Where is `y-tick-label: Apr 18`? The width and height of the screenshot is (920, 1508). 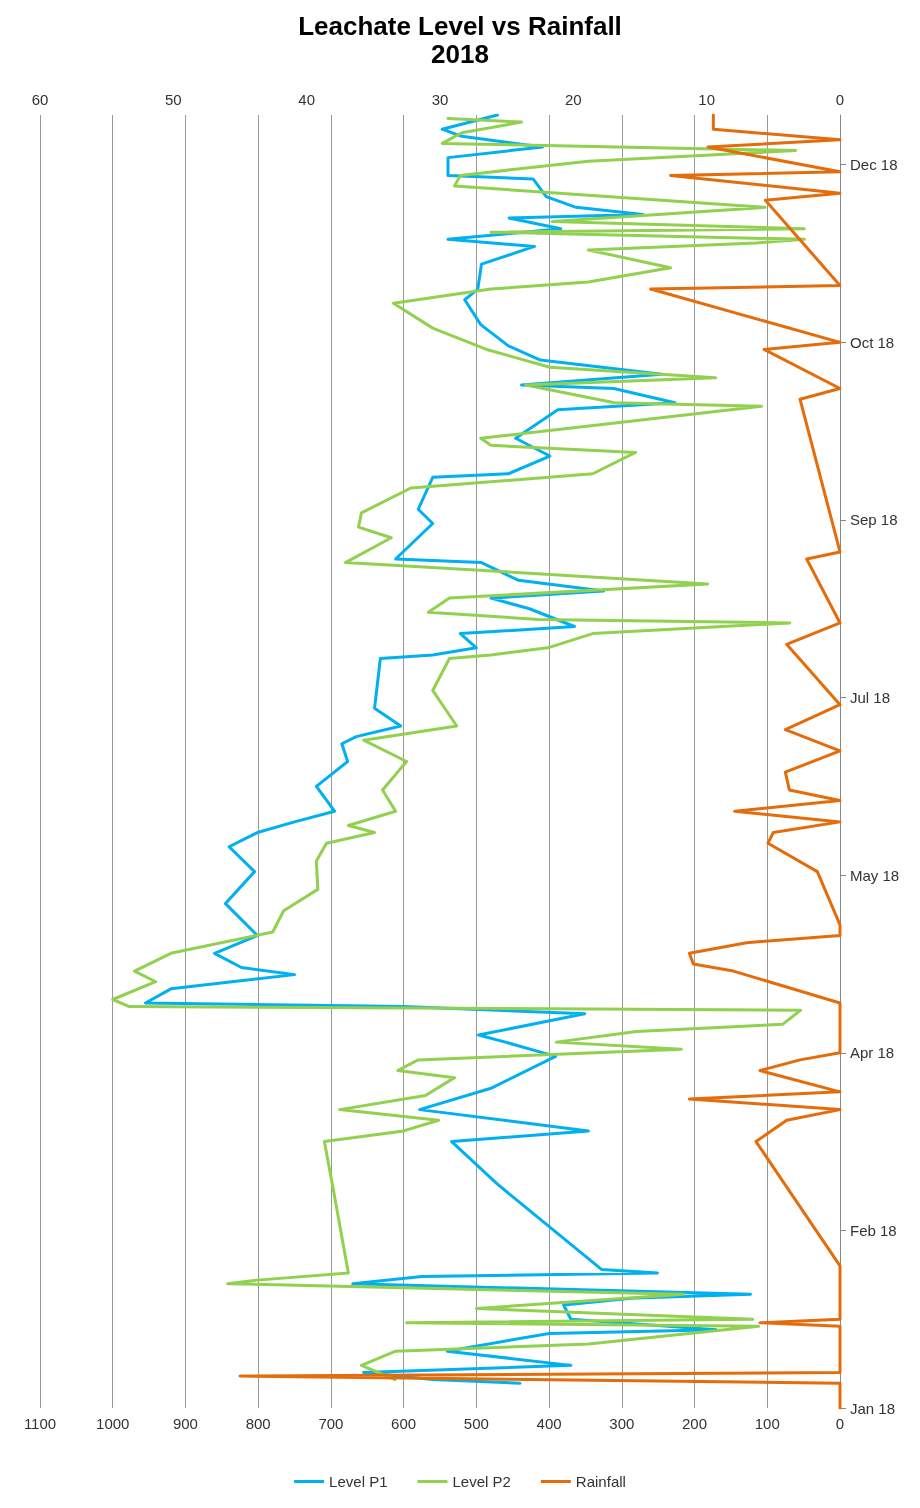
y-tick-label: Apr 18 is located at coordinates (872, 1053).